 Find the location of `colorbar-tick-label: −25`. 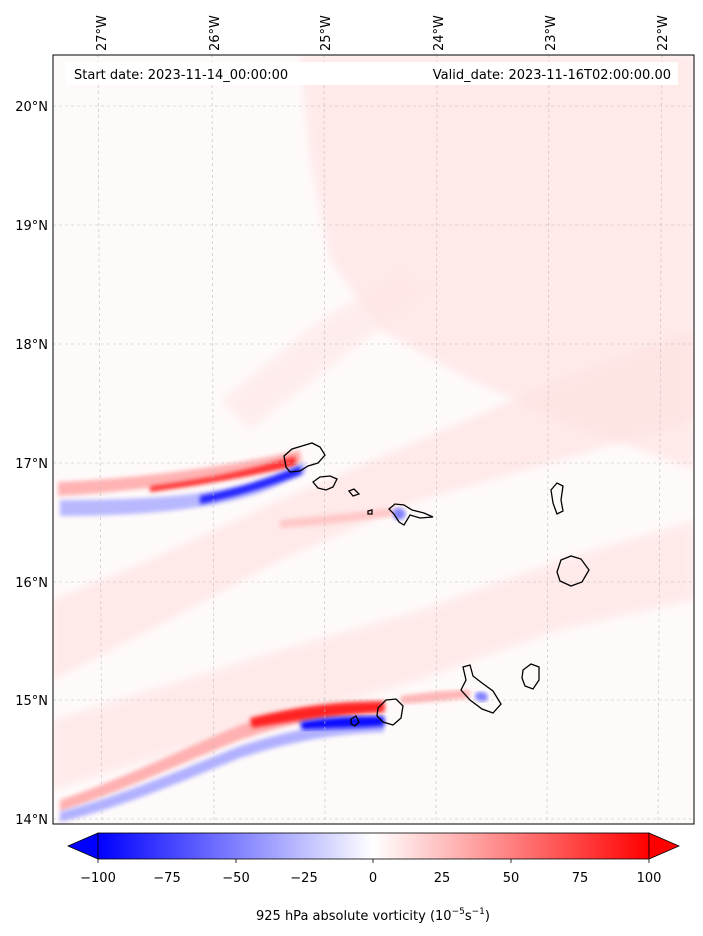

colorbar-tick-label: −25 is located at coordinates (303, 878).